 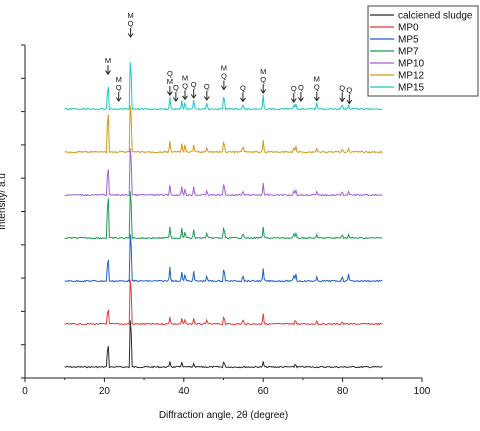 I want to click on legend-label: calciened sludge, so click(x=435, y=16).